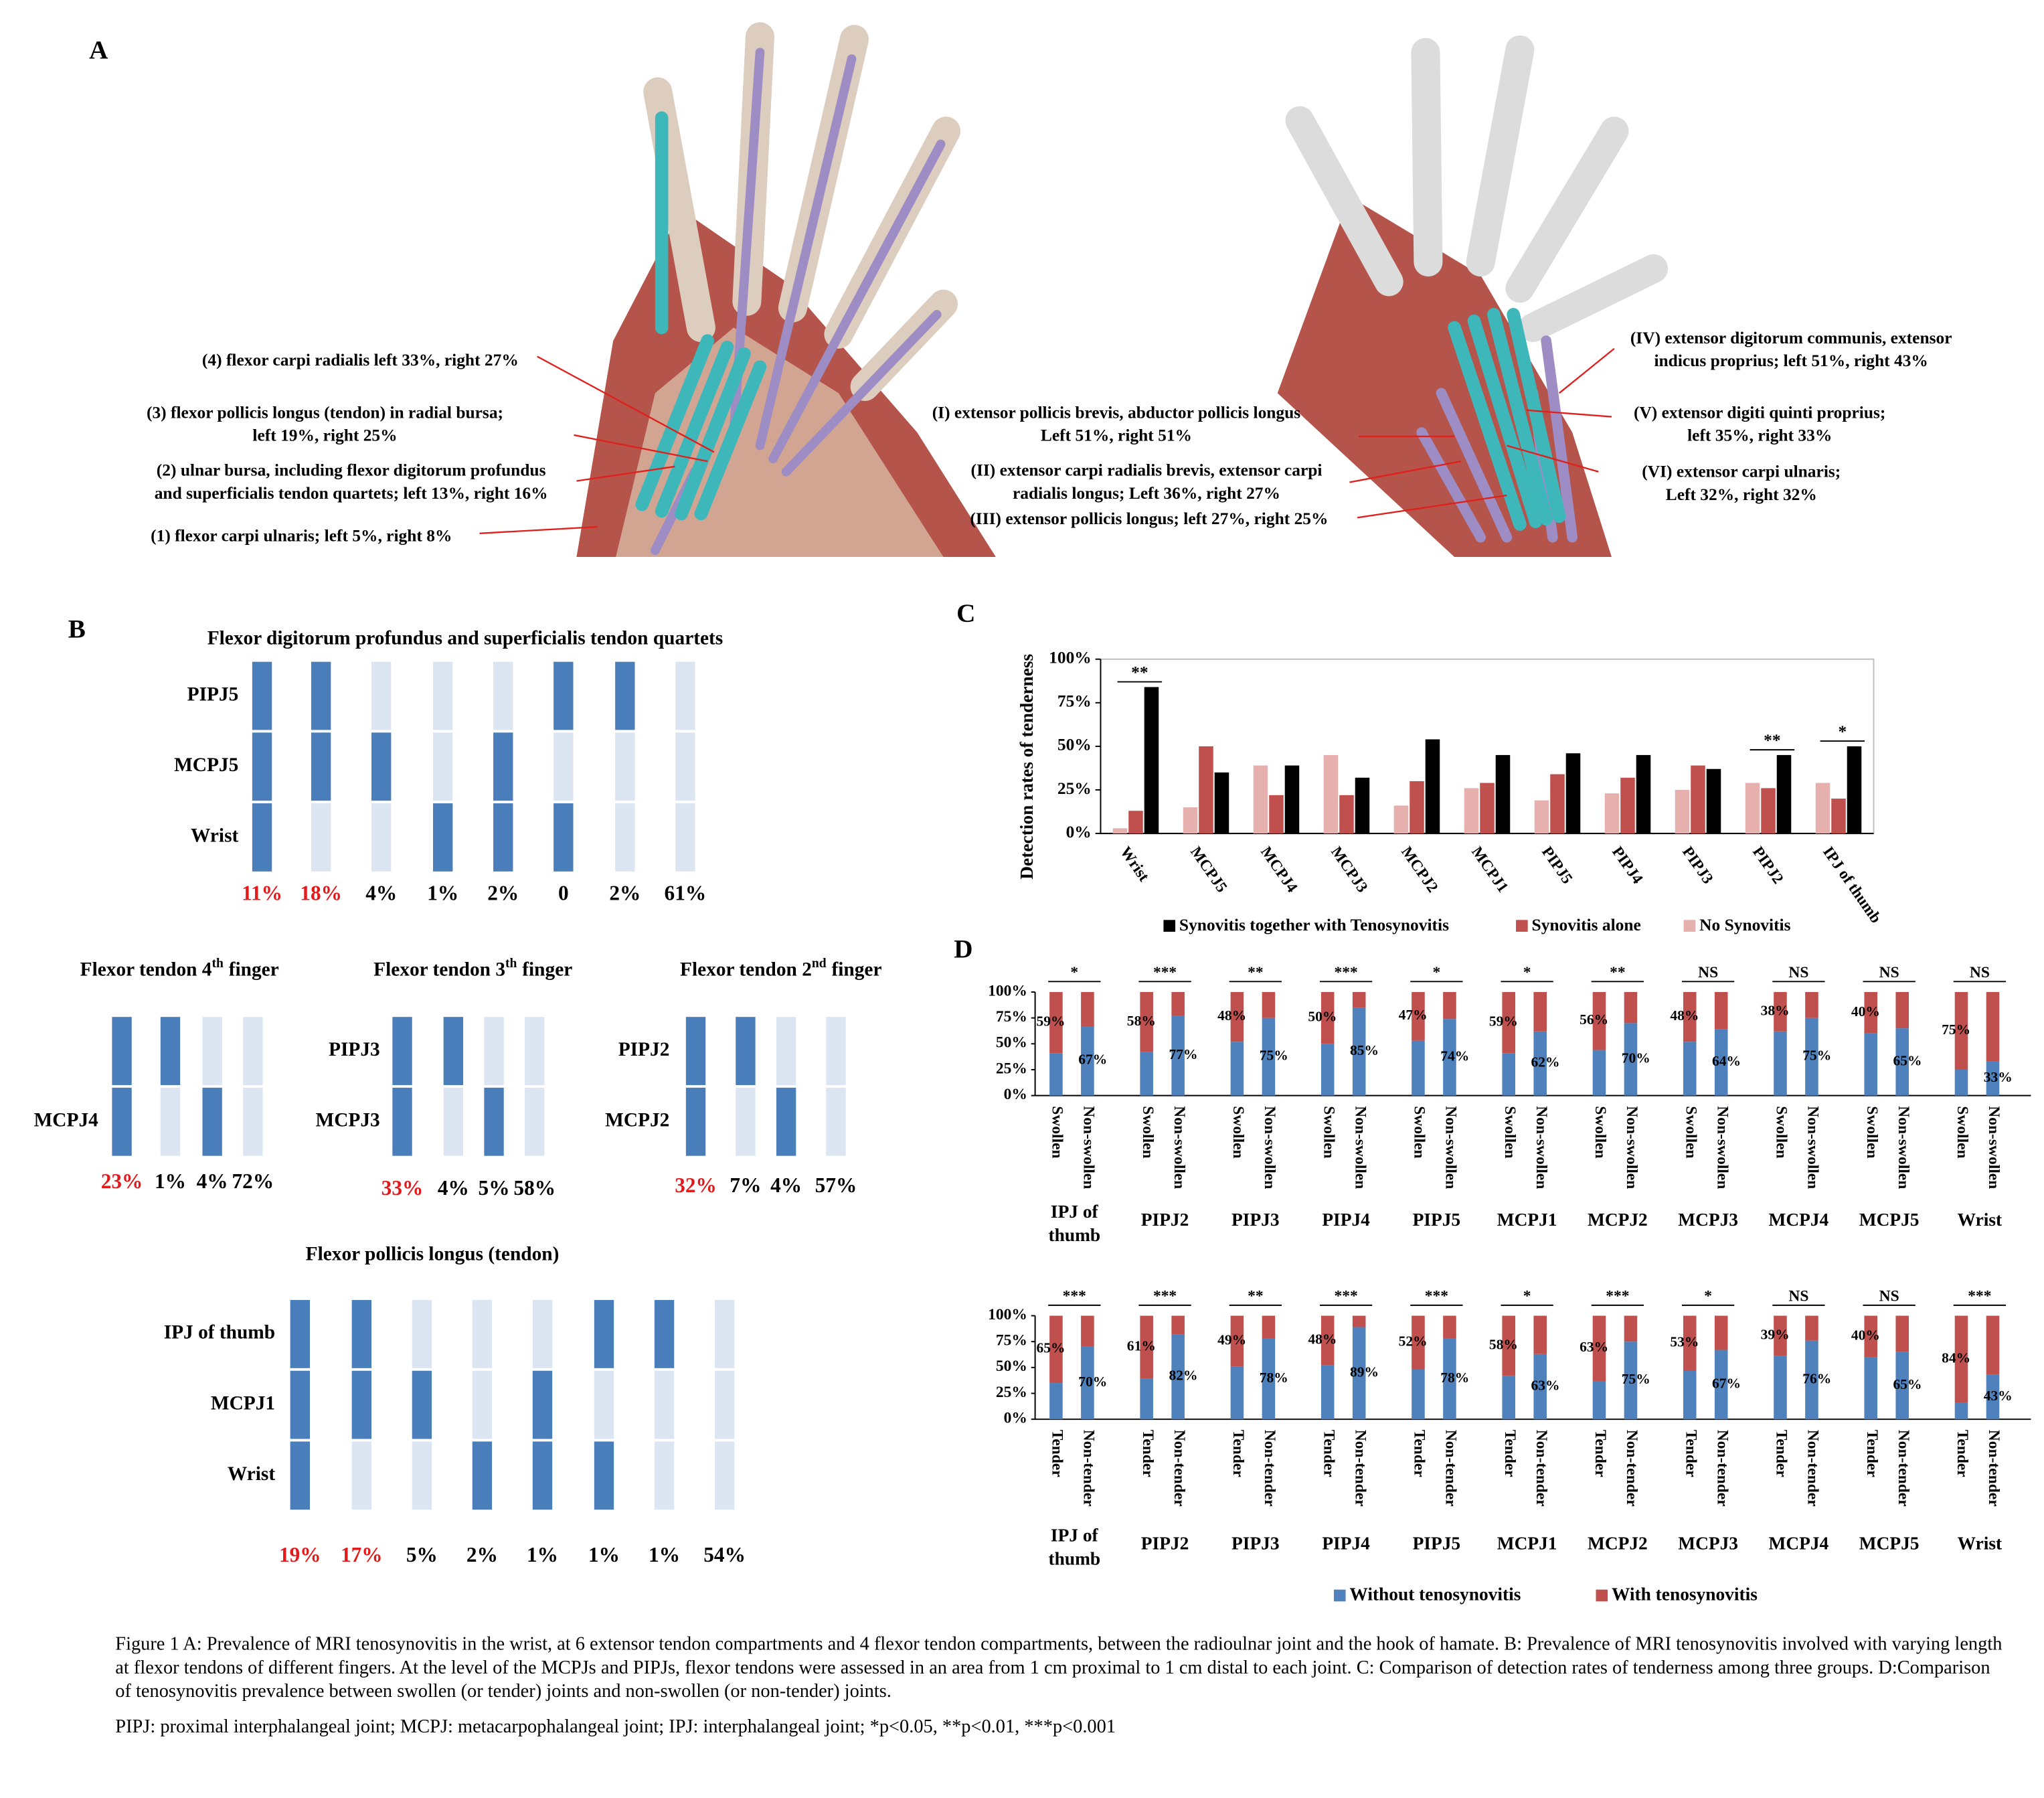 Image resolution: width=2044 pixels, height=1798 pixels. Describe the element at coordinates (453, 1188) in the screenshot. I see `column-label: 4%` at that location.